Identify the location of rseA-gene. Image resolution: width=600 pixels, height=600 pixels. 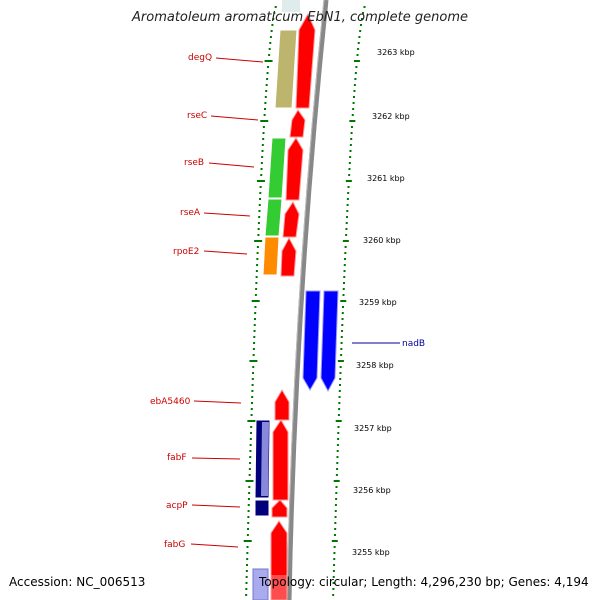
(291, 219).